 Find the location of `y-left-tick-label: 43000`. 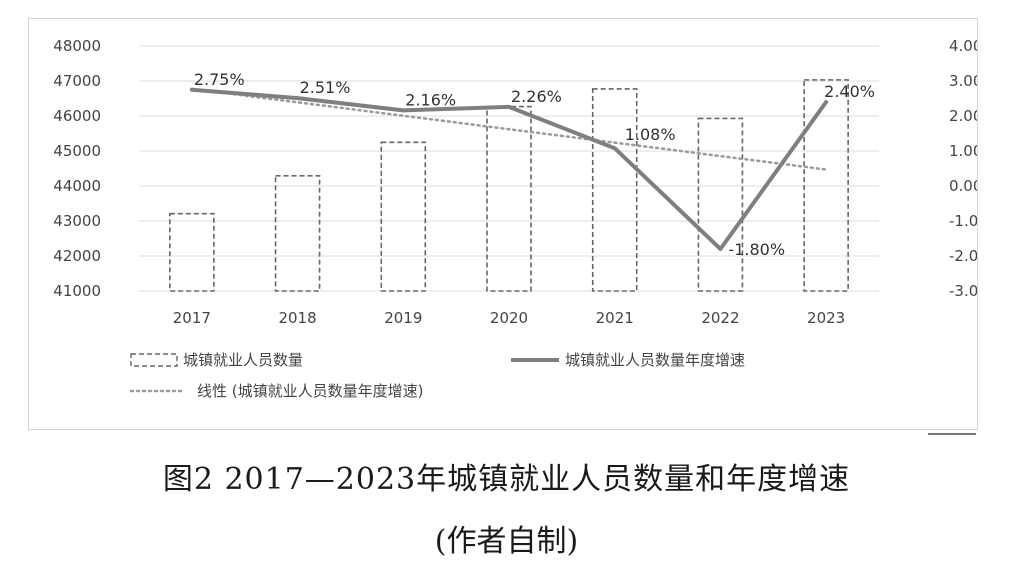

y-left-tick-label: 43000 is located at coordinates (77, 221).